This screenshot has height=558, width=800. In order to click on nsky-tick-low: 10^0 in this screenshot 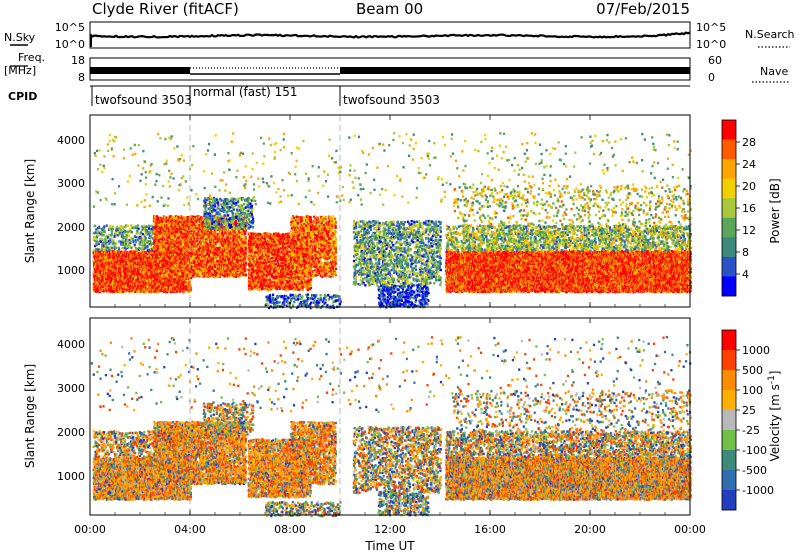, I will do `click(70, 44)`.